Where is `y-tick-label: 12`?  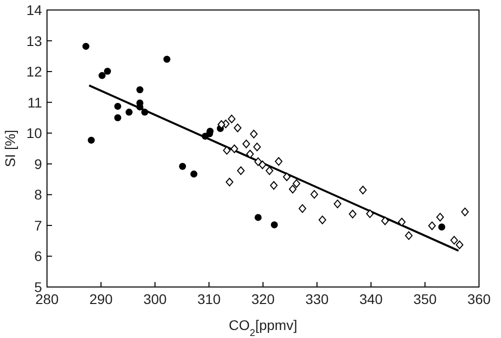 y-tick-label: 12 is located at coordinates (34, 72).